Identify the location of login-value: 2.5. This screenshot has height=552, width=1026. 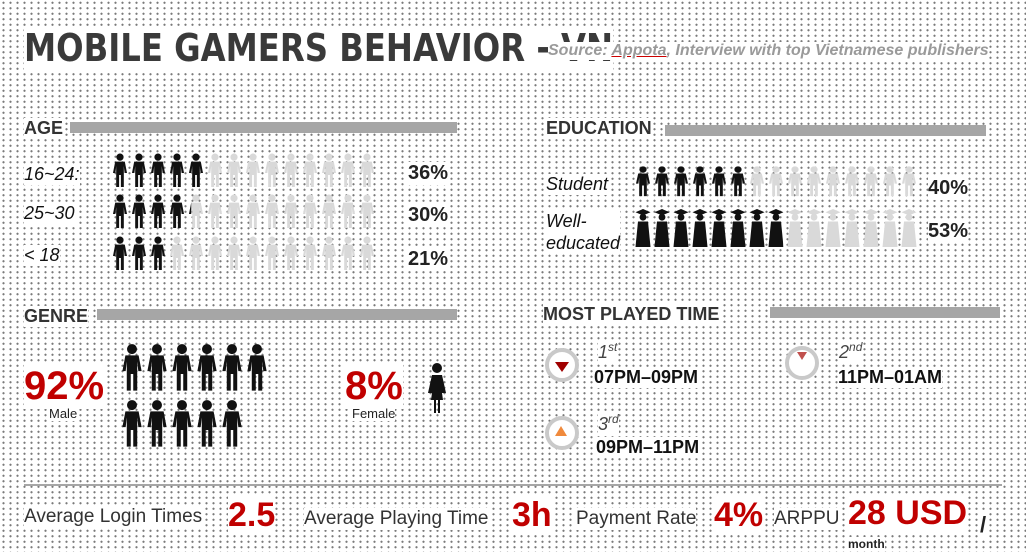
(252, 515).